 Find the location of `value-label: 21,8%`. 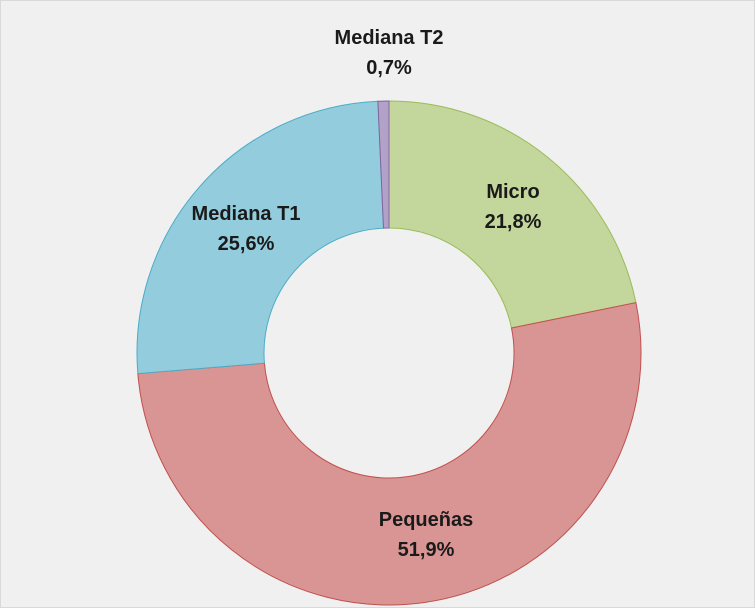

value-label: 21,8% is located at coordinates (513, 222).